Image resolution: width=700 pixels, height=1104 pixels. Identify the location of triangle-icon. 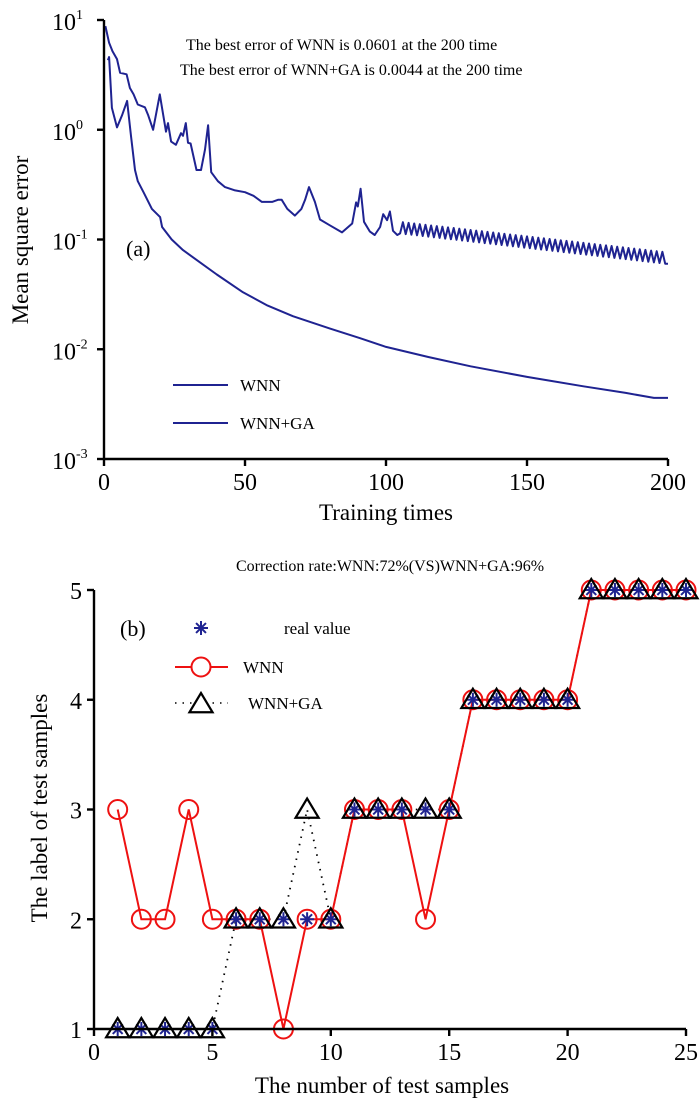
(201, 702).